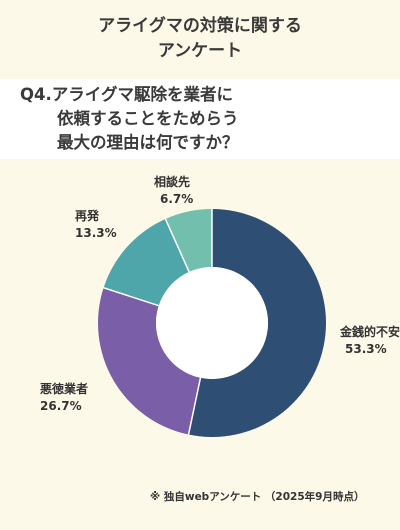 The width and height of the screenshot is (400, 530). Describe the element at coordinates (172, 181) in the screenshot. I see `slice-label-4: 相談先` at that location.